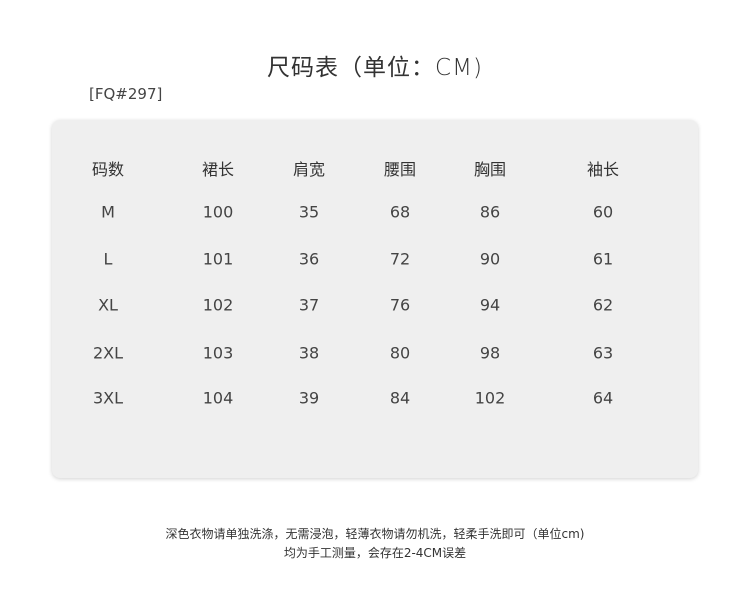  What do you see at coordinates (375, 553) in the screenshot?
I see `measurement-note: 均为手工测量，会存在2-4CM误差` at bounding box center [375, 553].